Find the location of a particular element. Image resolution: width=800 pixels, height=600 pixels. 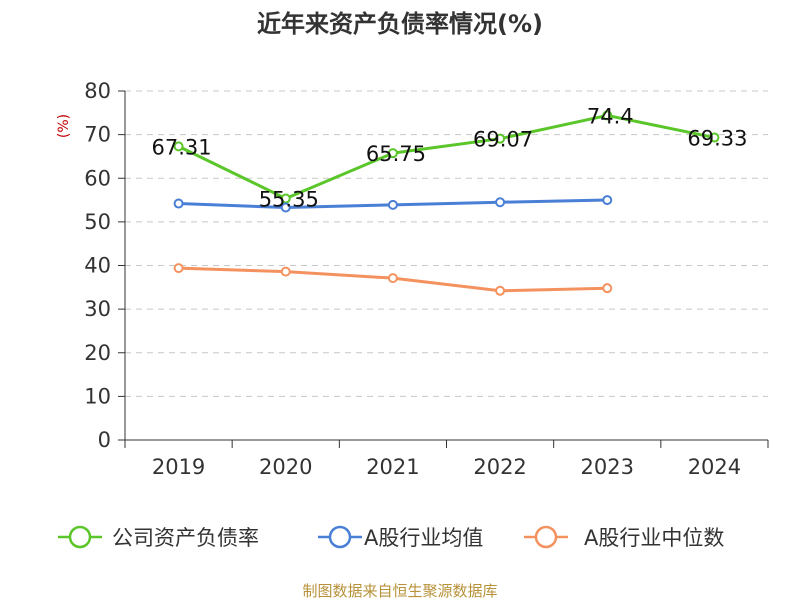

y-tick-label: 70 is located at coordinates (97, 135).